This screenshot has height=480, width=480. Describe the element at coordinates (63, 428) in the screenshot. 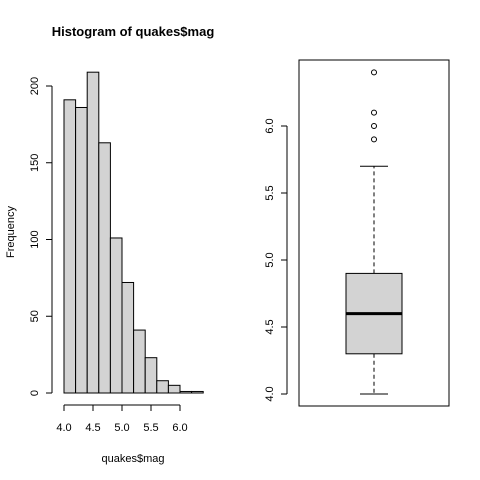

I see `histogram-x-tick-label: 4.0` at that location.